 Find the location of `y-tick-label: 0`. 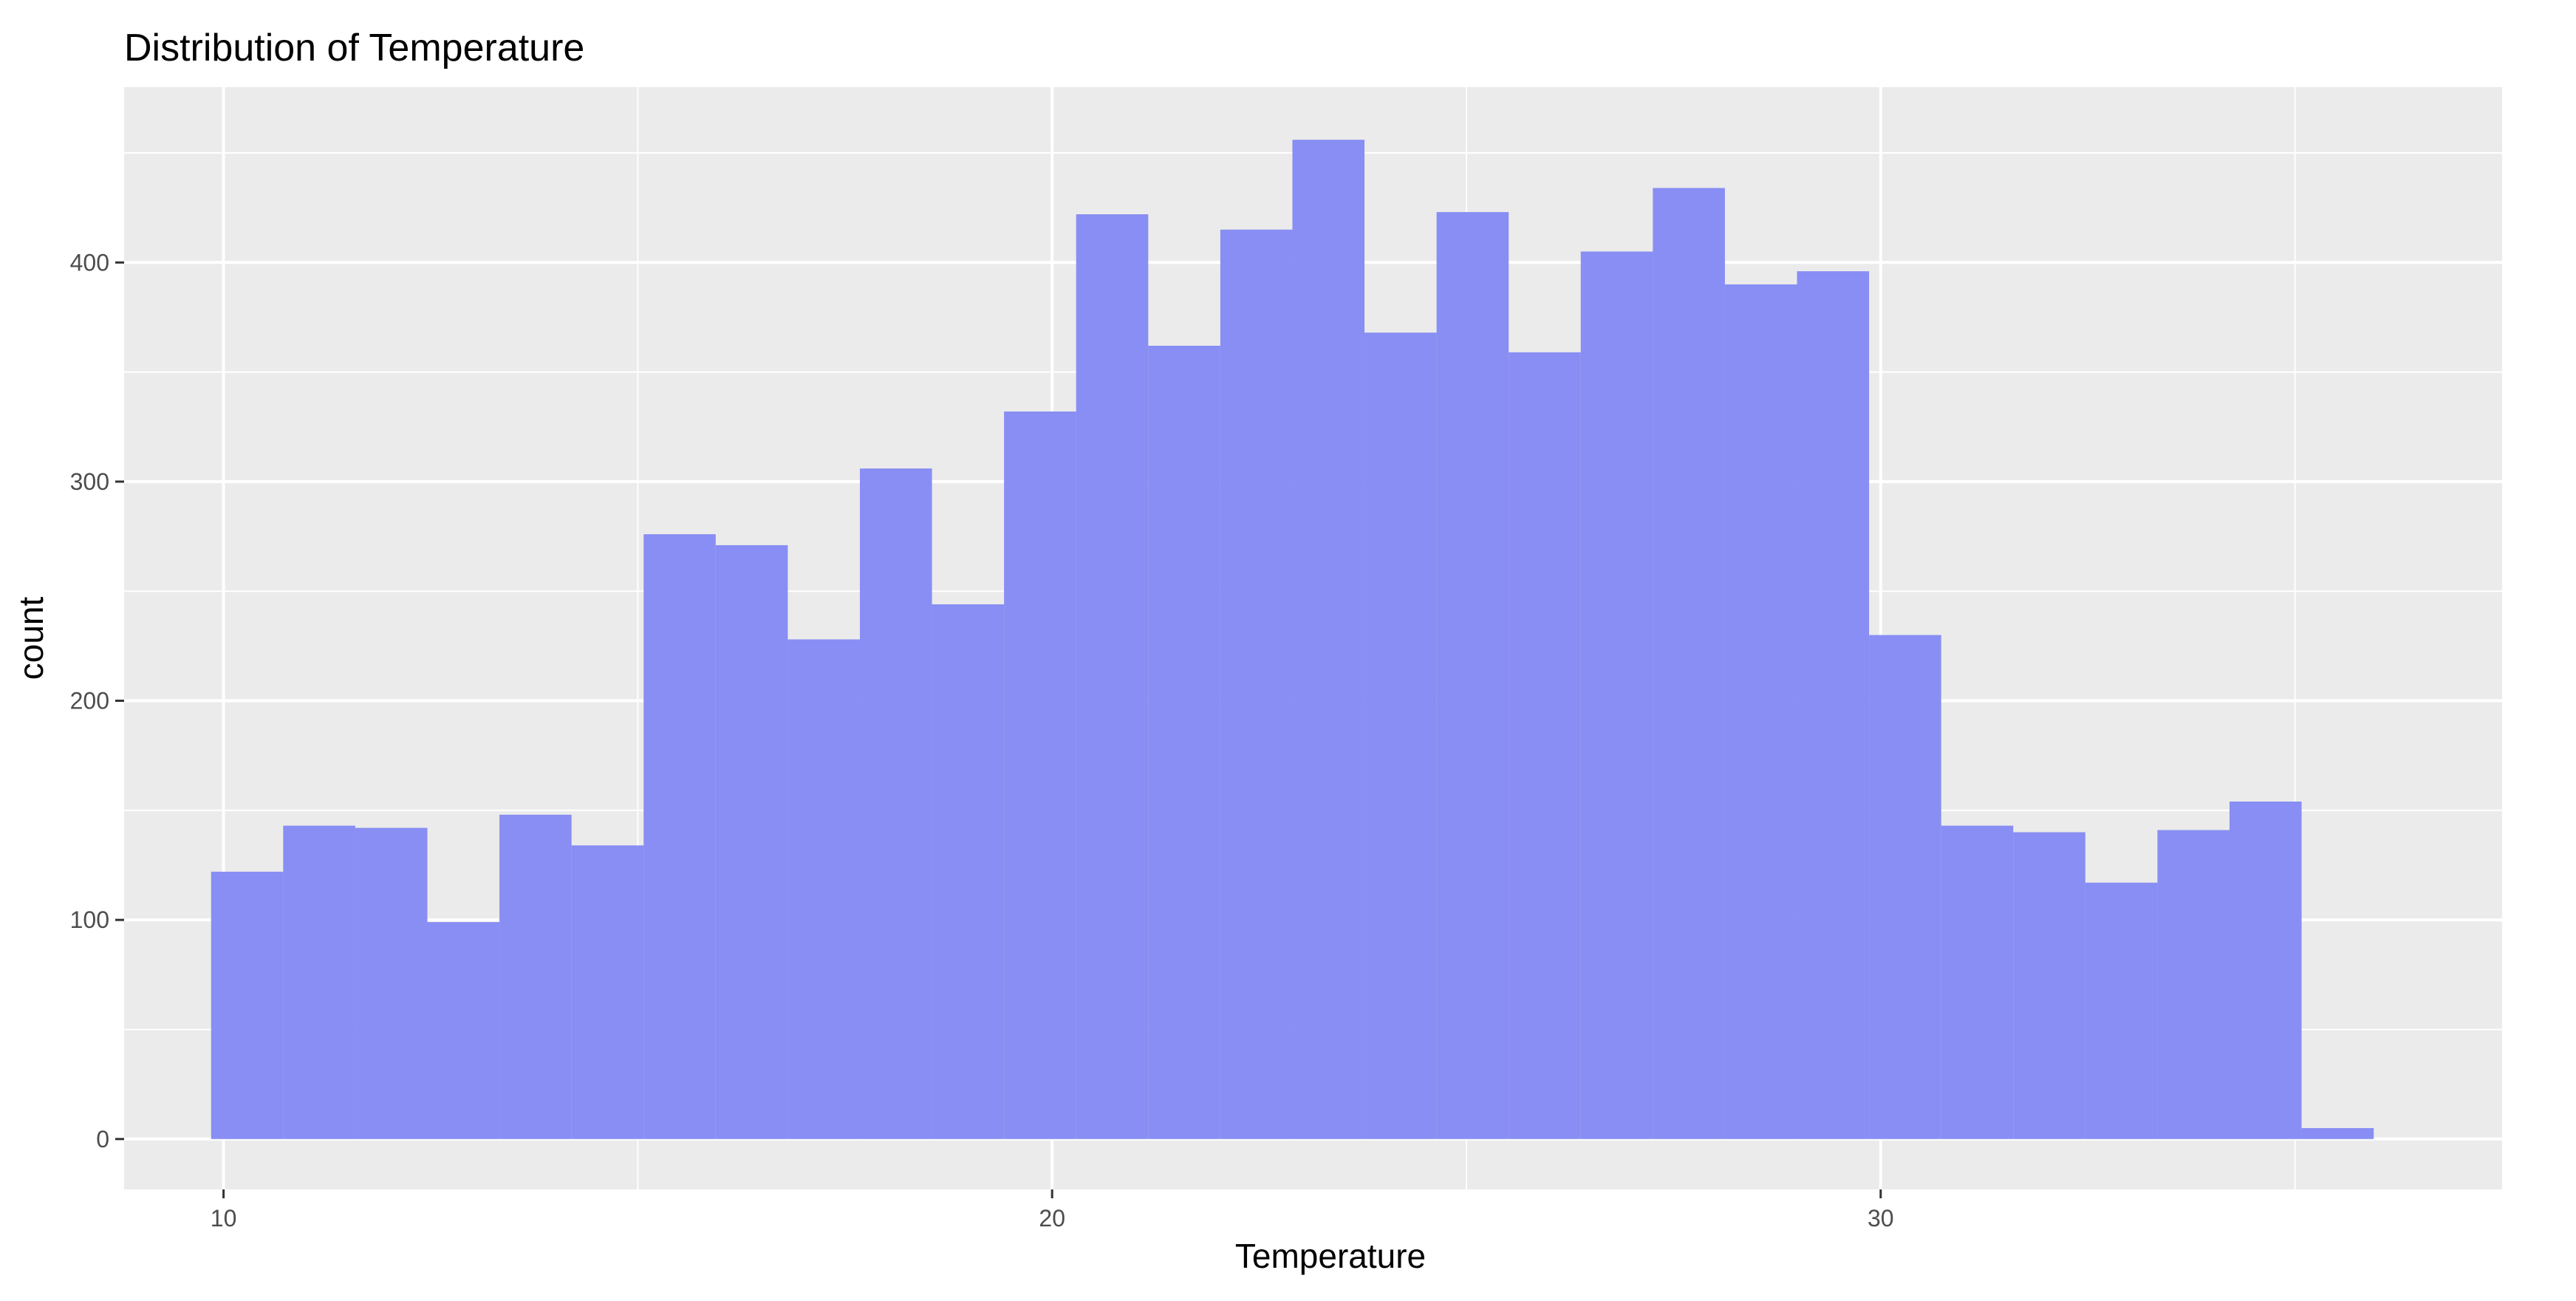

y-tick-label: 0 is located at coordinates (102, 1139).